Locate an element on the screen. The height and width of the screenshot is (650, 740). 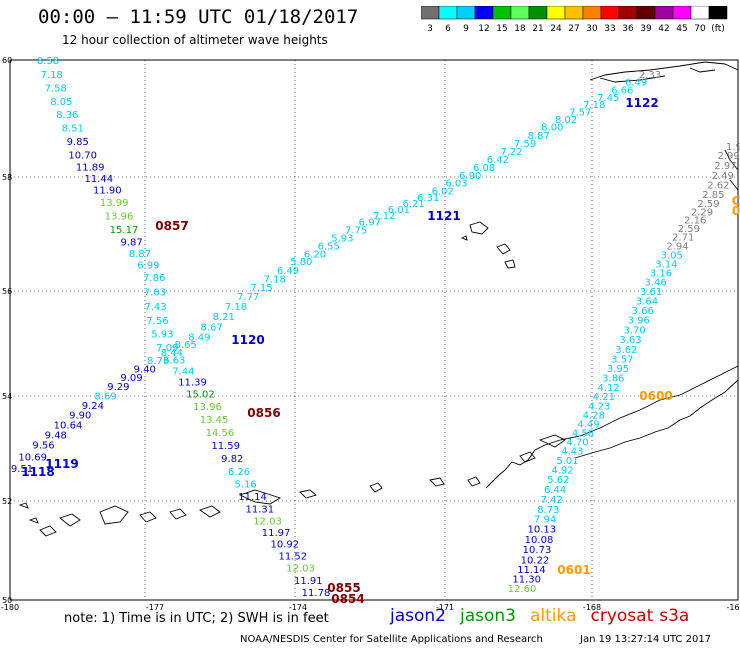
wave-height-value: 10.70 is located at coordinates (82, 155).